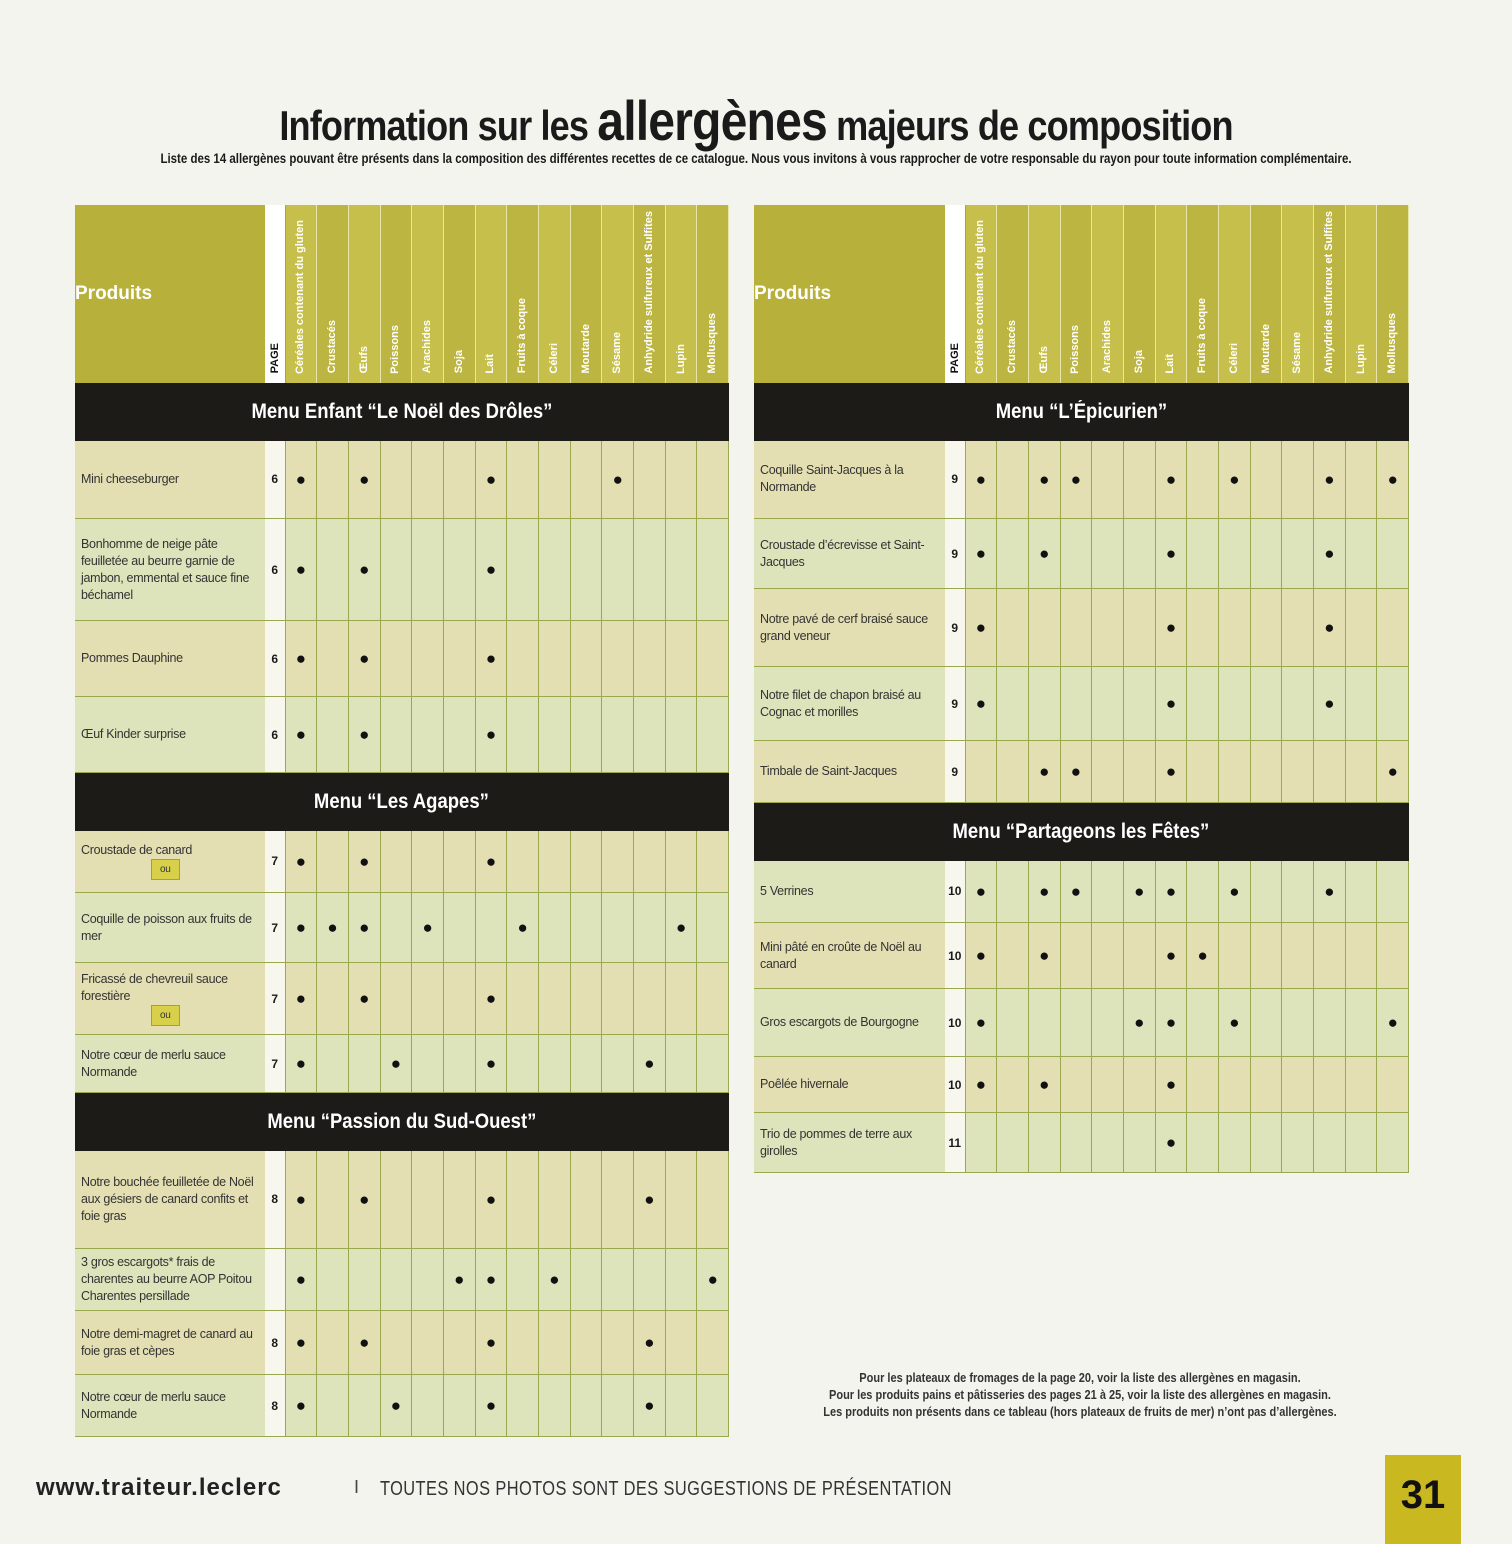 The height and width of the screenshot is (1544, 1512). What do you see at coordinates (1075, 349) in the screenshot?
I see `allergen-header-label: Poissons` at bounding box center [1075, 349].